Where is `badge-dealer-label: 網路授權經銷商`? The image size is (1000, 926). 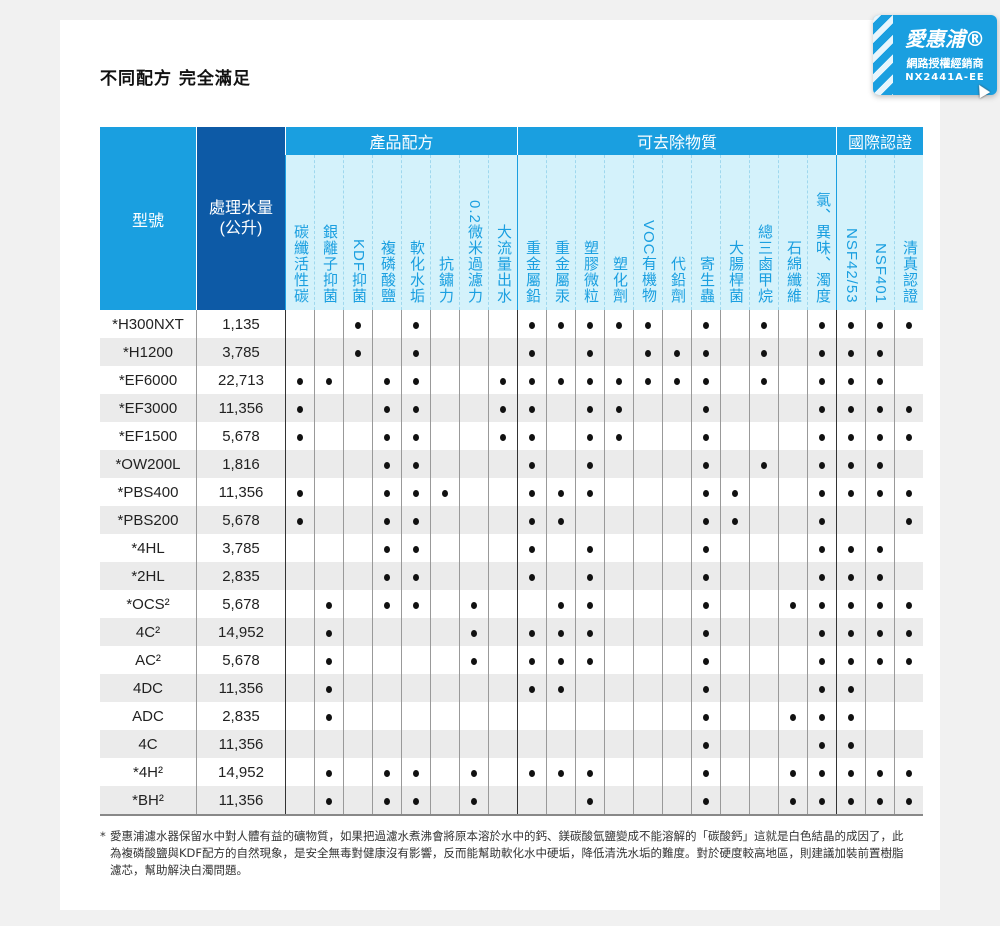
badge-dealer-label: 網路授權經銷商 is located at coordinates (945, 63).